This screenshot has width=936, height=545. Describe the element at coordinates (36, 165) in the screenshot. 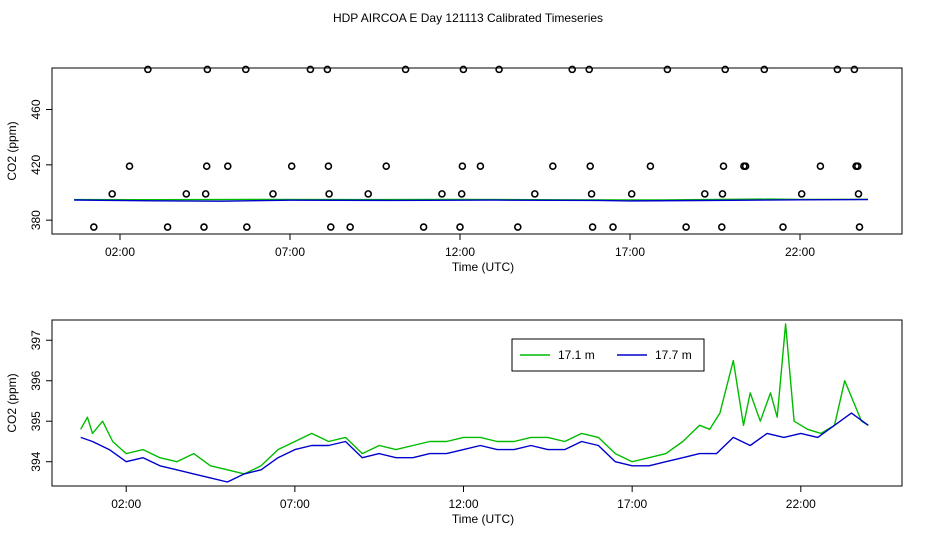

I see `y-tick-label: 420` at that location.